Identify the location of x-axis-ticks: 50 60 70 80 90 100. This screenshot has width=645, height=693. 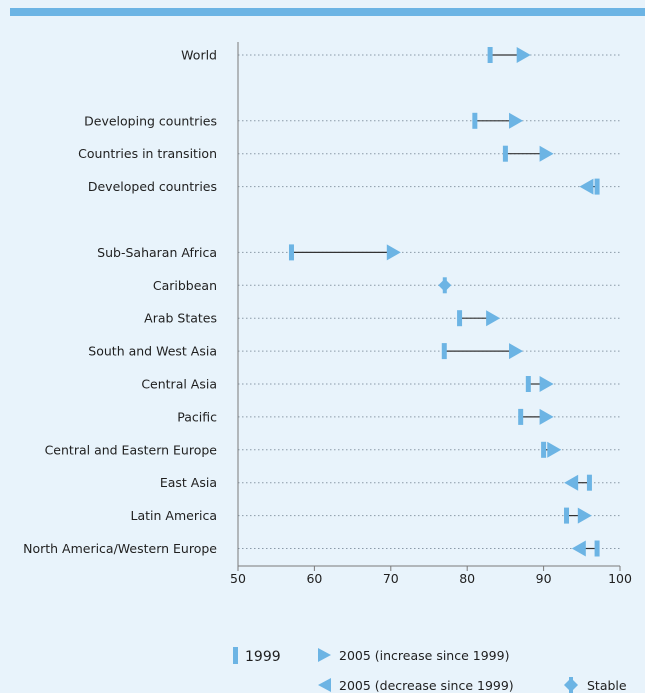
(431, 576).